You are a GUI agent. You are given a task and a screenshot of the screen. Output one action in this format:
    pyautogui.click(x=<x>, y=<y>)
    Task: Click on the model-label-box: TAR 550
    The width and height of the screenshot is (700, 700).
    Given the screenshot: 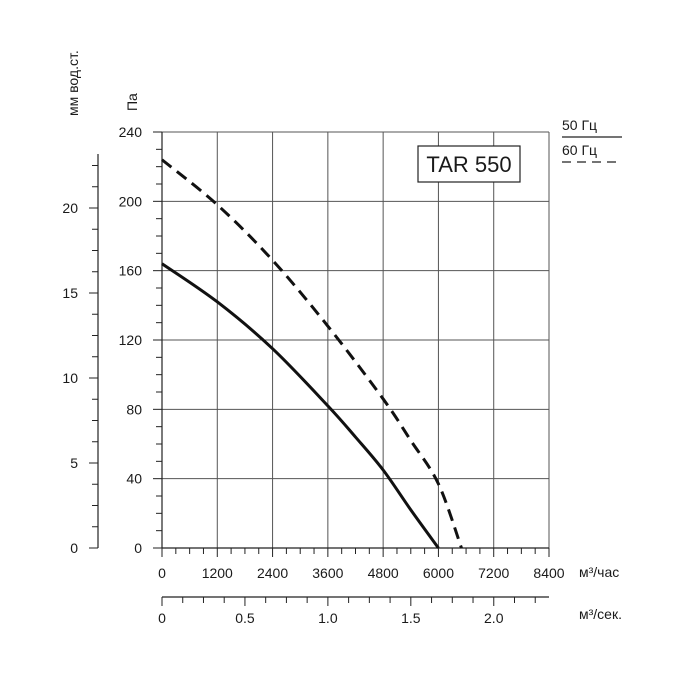 What is the action you would take?
    pyautogui.click(x=469, y=164)
    